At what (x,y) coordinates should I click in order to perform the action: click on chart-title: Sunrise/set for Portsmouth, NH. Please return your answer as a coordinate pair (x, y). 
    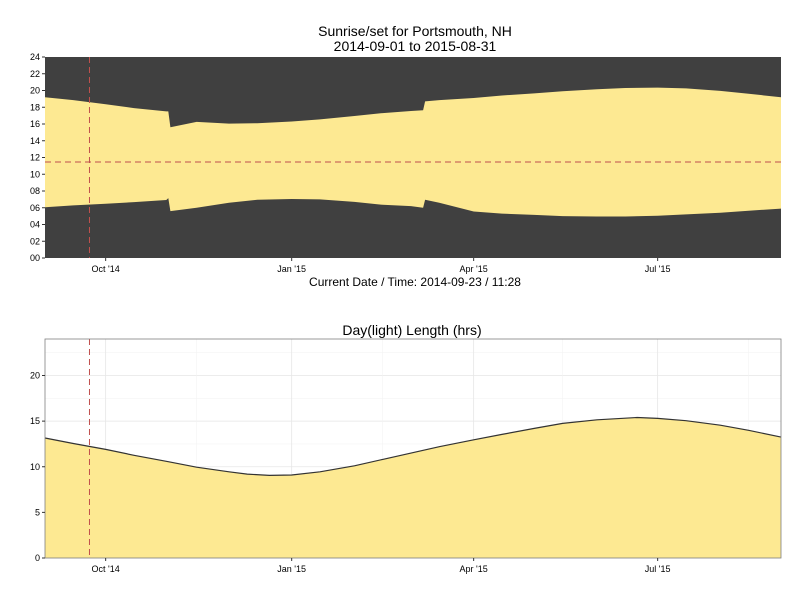
    Looking at the image, I should click on (415, 31).